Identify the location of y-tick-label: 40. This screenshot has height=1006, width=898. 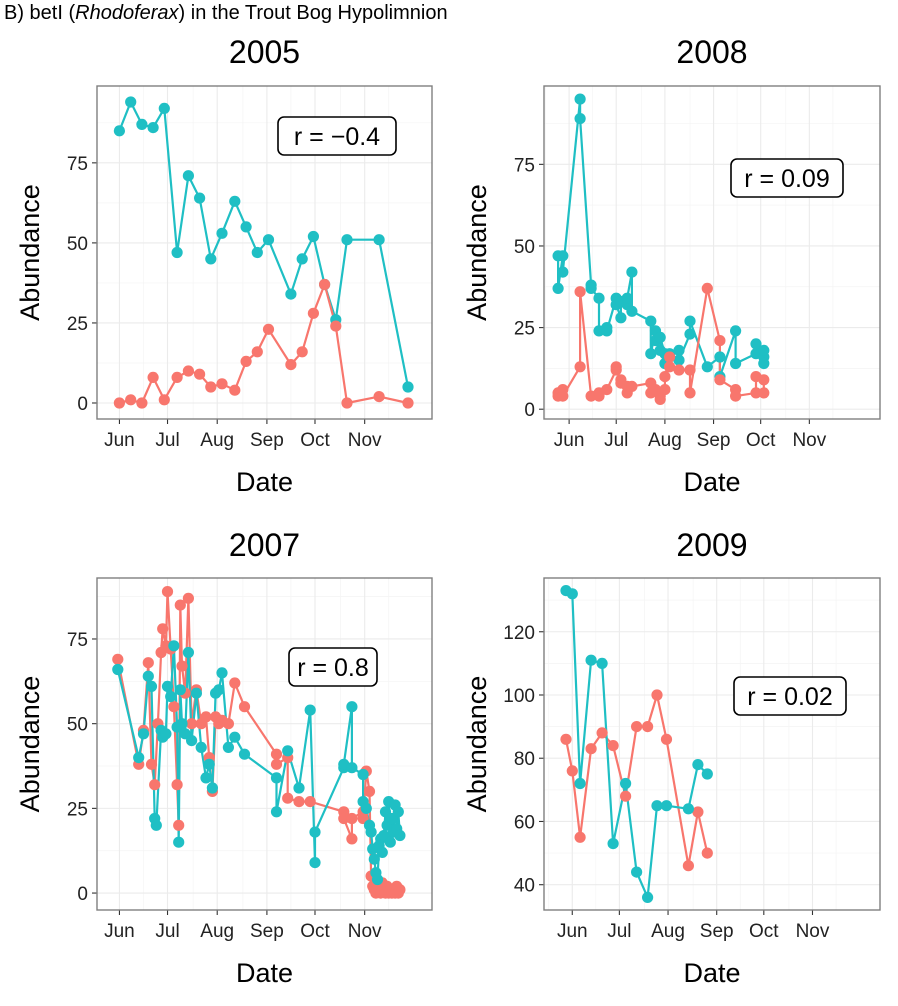
(524, 886).